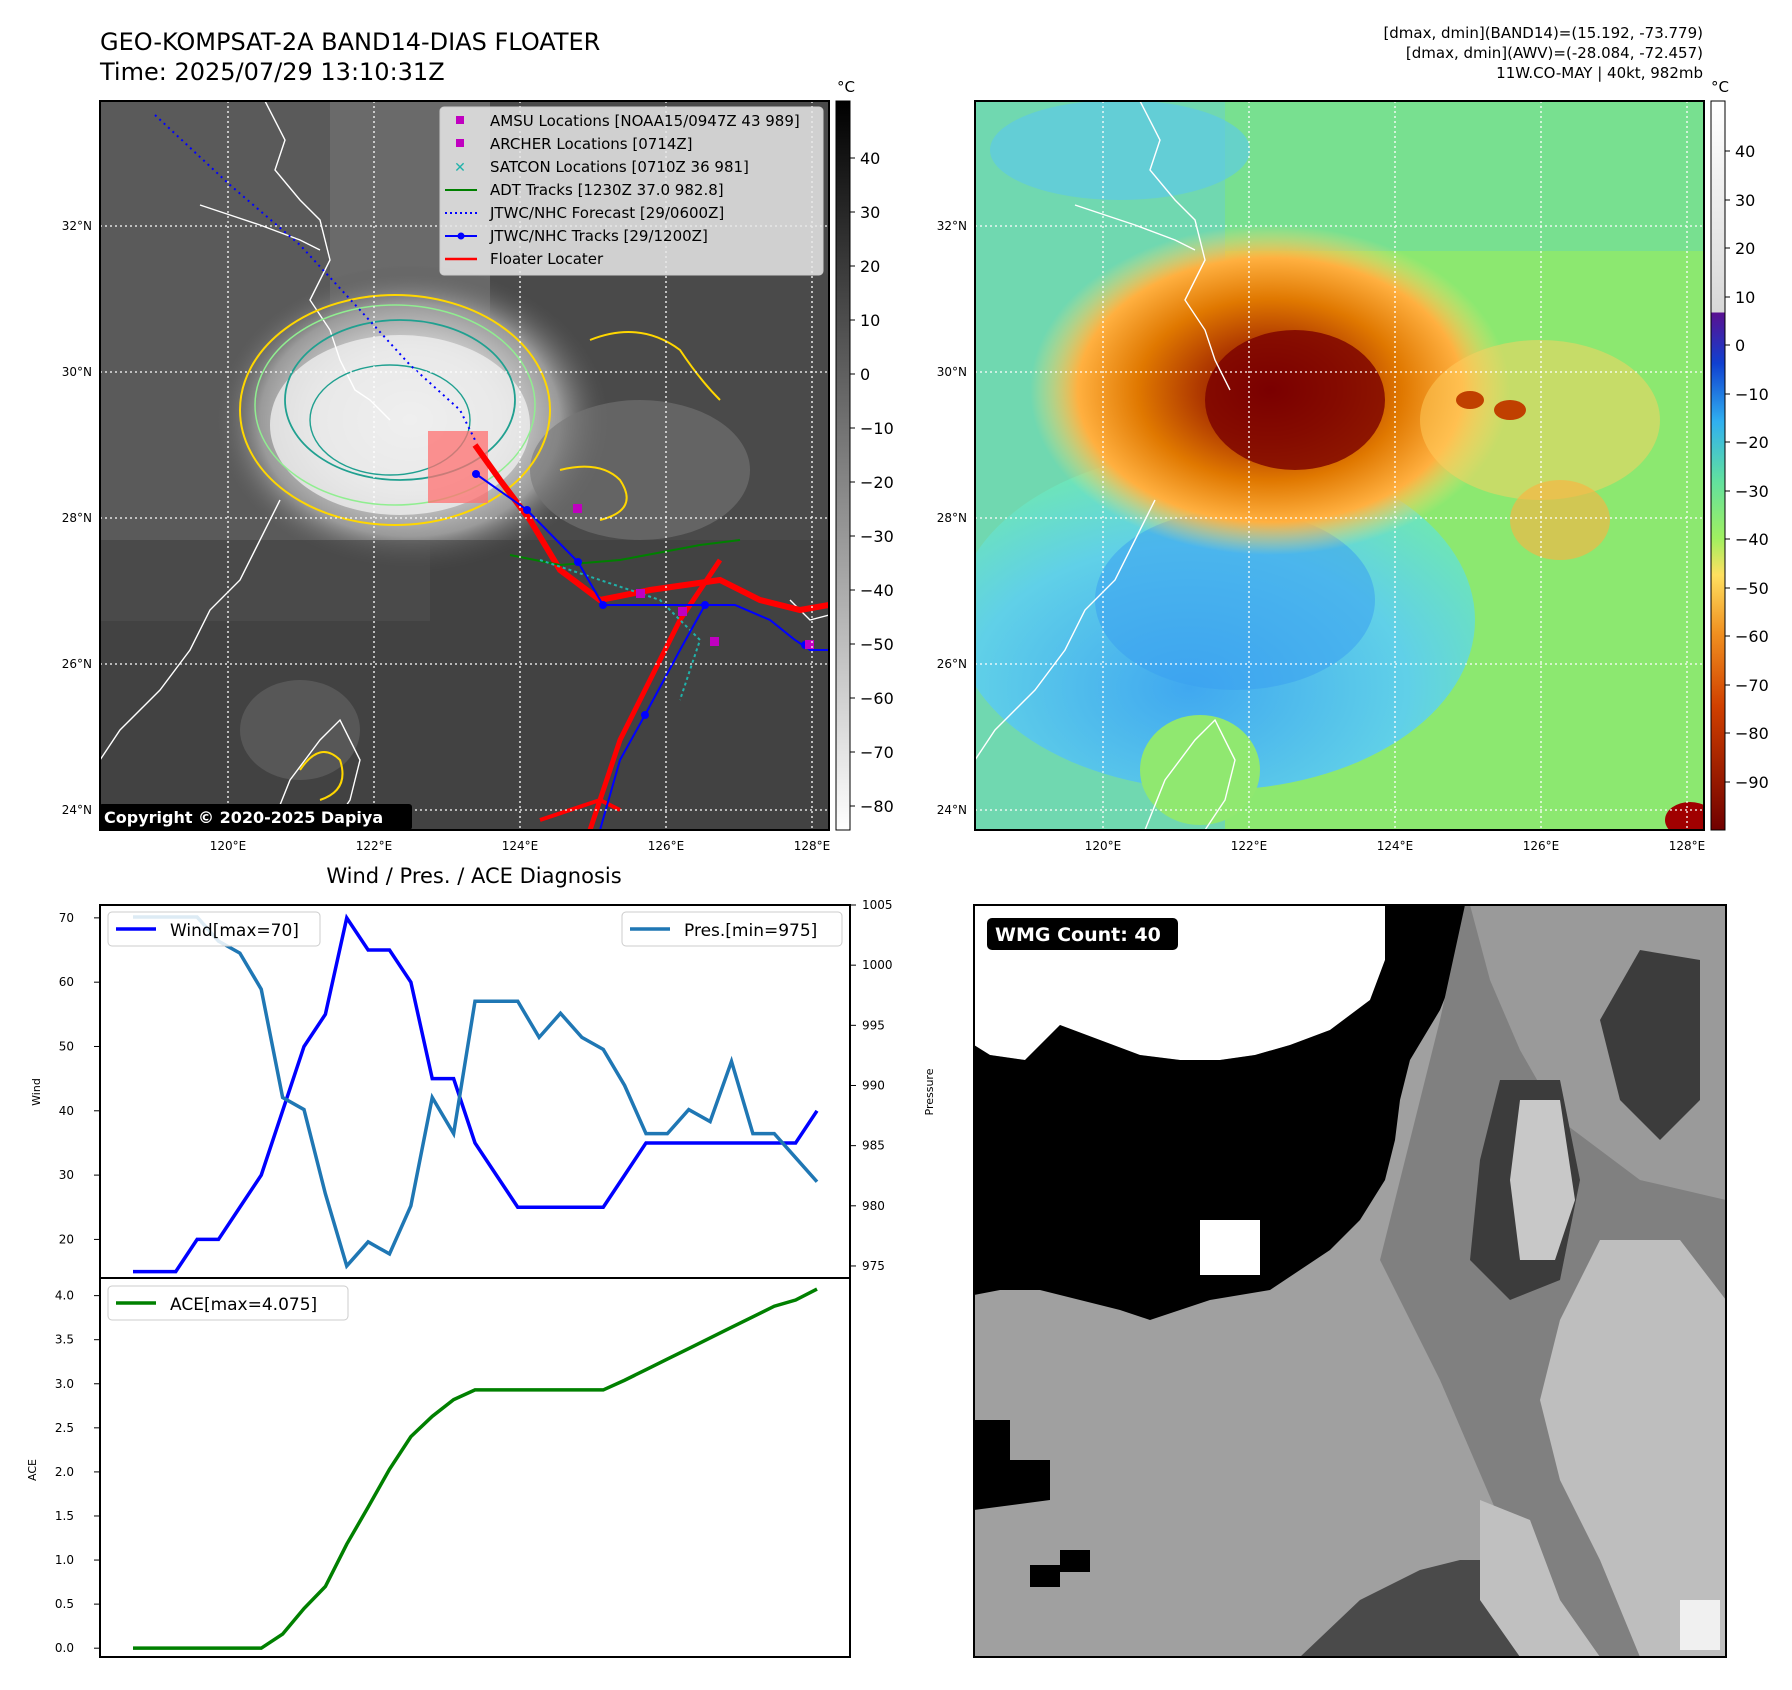 This screenshot has width=1792, height=1690. What do you see at coordinates (64, 1648) in the screenshot?
I see `ace-tick-label: 0.0` at bounding box center [64, 1648].